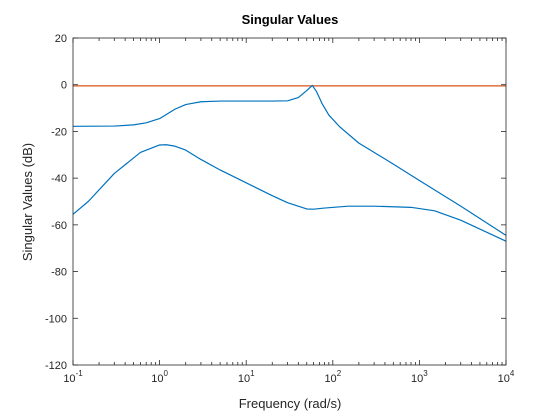 This screenshot has height=420, width=560. Describe the element at coordinates (246, 377) in the screenshot. I see `x-tick-label: 10¹` at that location.